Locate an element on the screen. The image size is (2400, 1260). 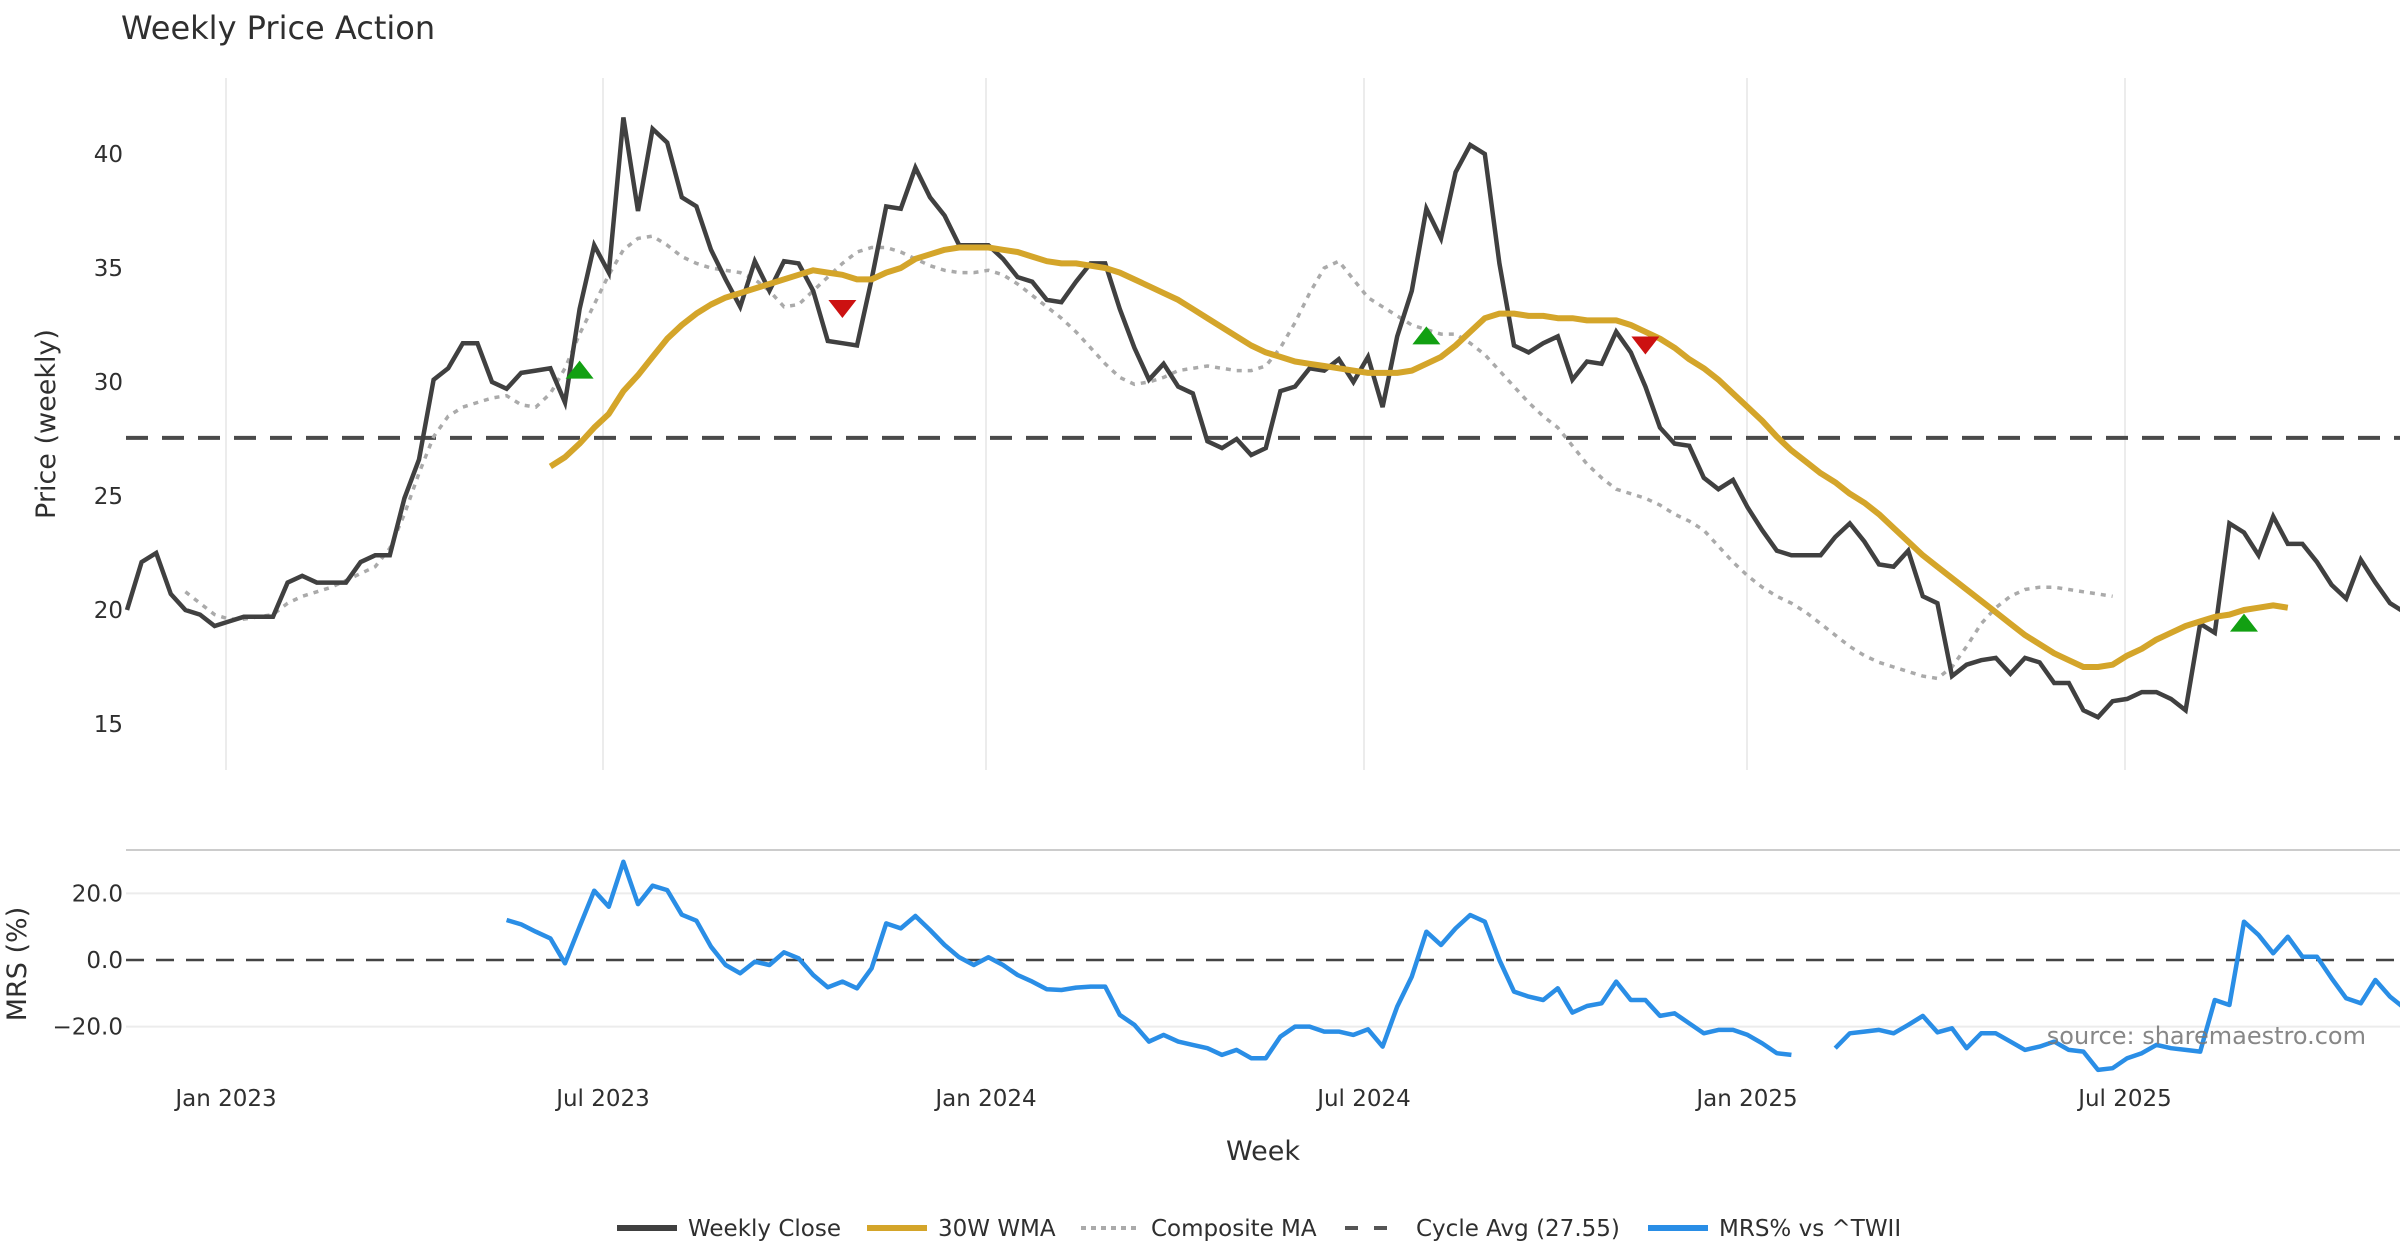
source-annotation: source: sharemaestro.com is located at coordinates (2206, 1036).